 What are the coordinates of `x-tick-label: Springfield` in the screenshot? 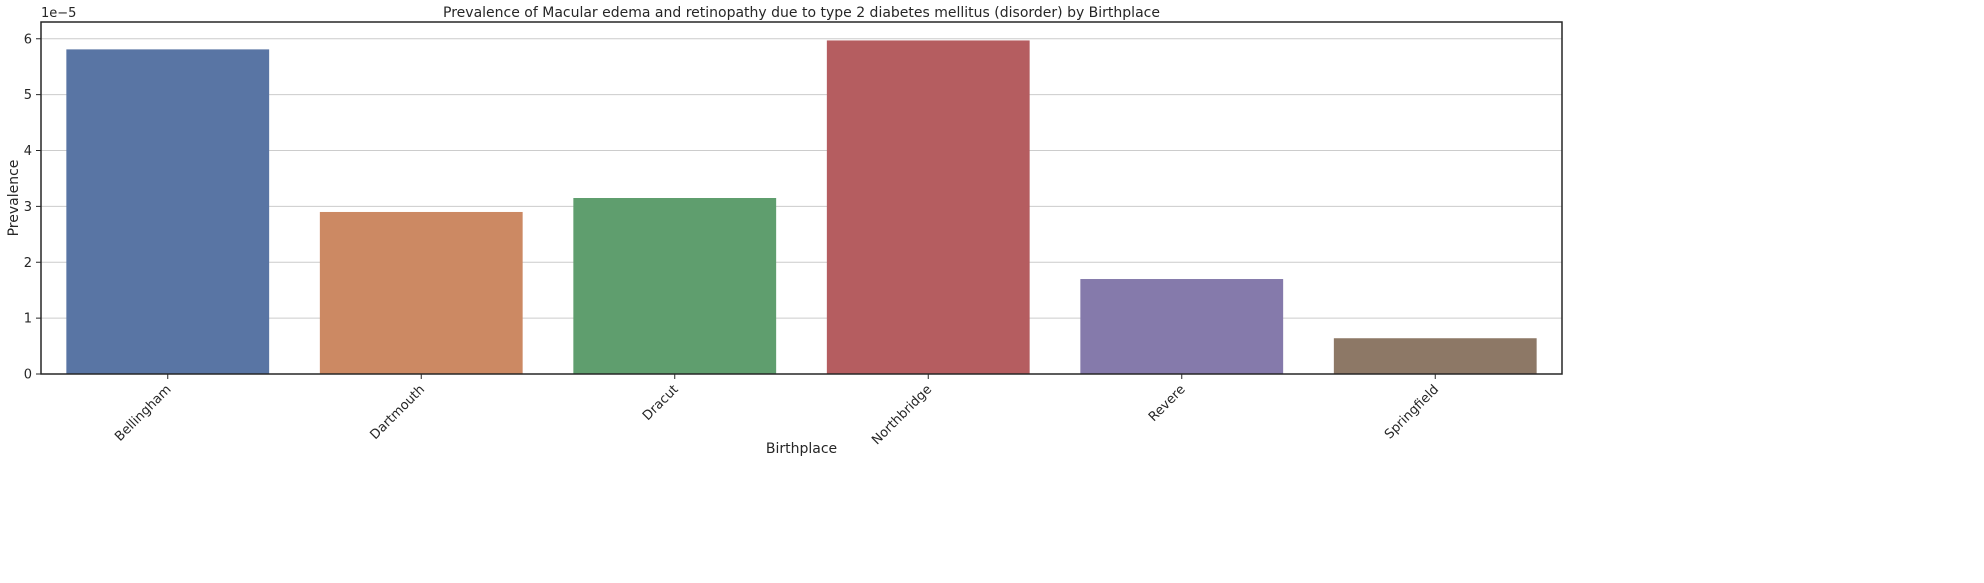 It's located at (1412, 412).